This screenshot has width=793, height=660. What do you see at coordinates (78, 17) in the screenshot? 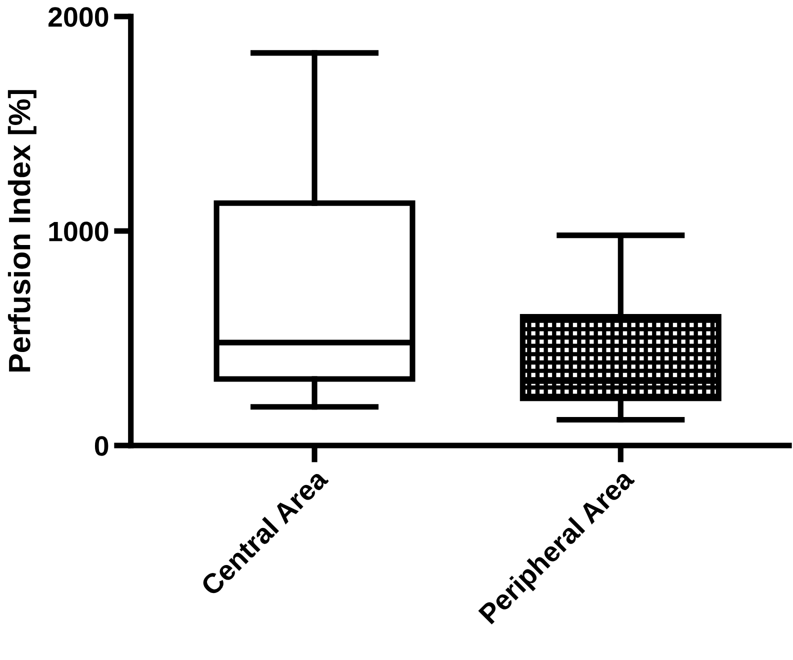
I see `y-tick-label: 2000` at bounding box center [78, 17].